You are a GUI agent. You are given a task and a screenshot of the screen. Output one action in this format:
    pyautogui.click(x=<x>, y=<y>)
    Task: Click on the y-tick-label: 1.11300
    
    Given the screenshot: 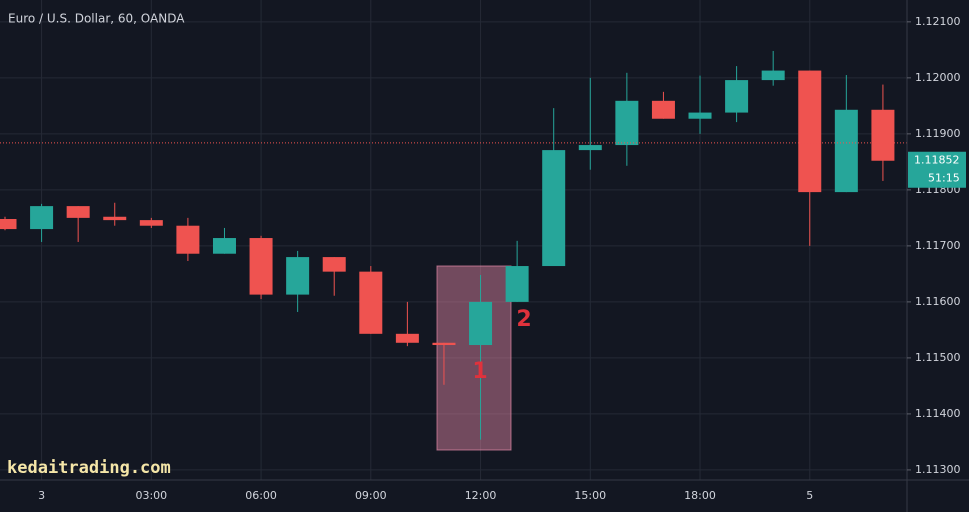 What is the action you would take?
    pyautogui.click(x=938, y=469)
    